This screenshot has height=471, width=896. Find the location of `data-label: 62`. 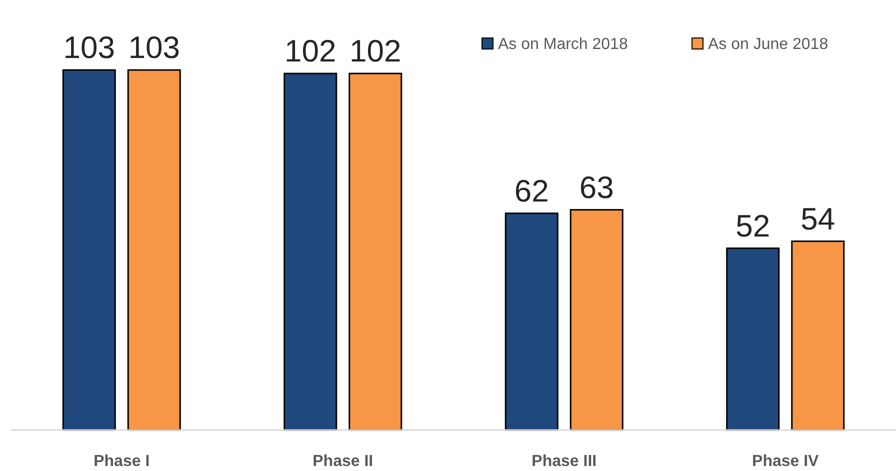

data-label: 62 is located at coordinates (531, 190).